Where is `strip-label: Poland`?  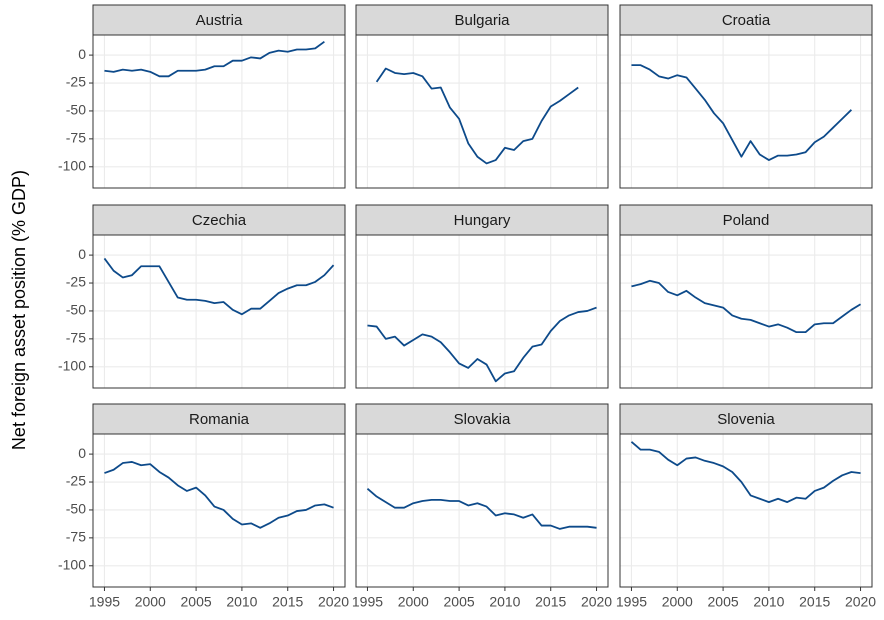 strip-label: Poland is located at coordinates (746, 220).